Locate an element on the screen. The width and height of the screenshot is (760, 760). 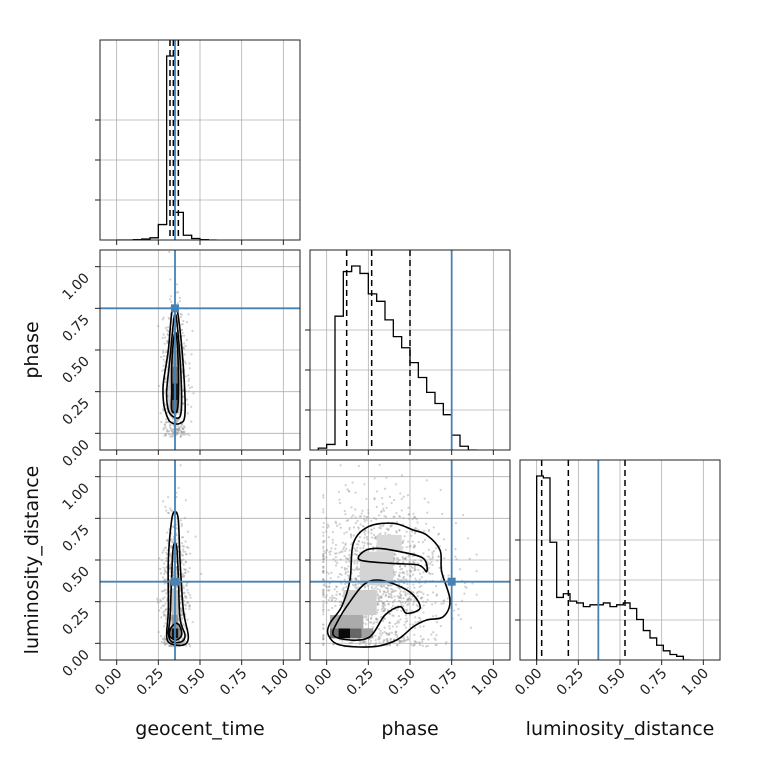
x-tick-label: 0.75 is located at coordinates (233, 682).